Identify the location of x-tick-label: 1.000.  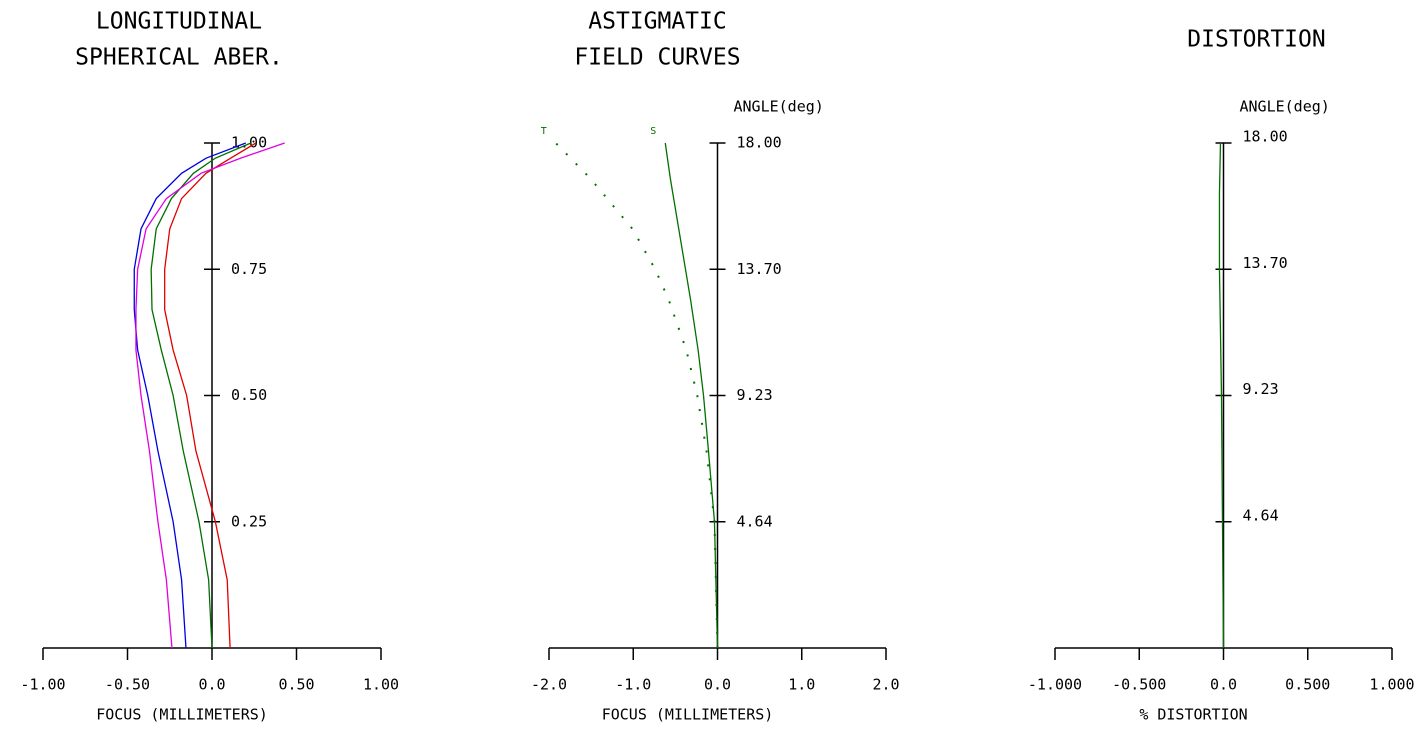
(1391, 685).